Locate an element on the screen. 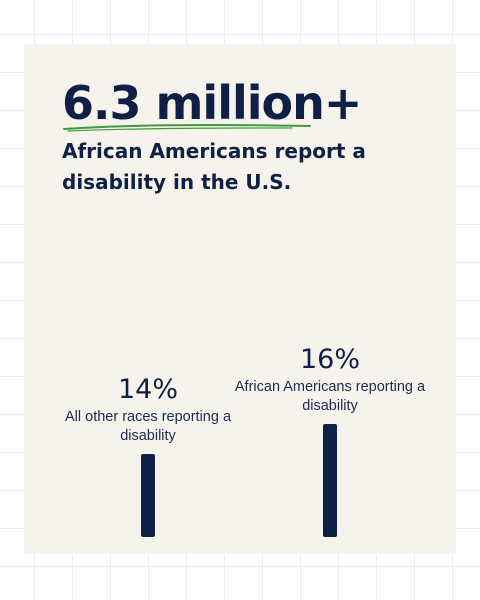 The width and height of the screenshot is (480, 600). bar-african-americans is located at coordinates (330, 480).